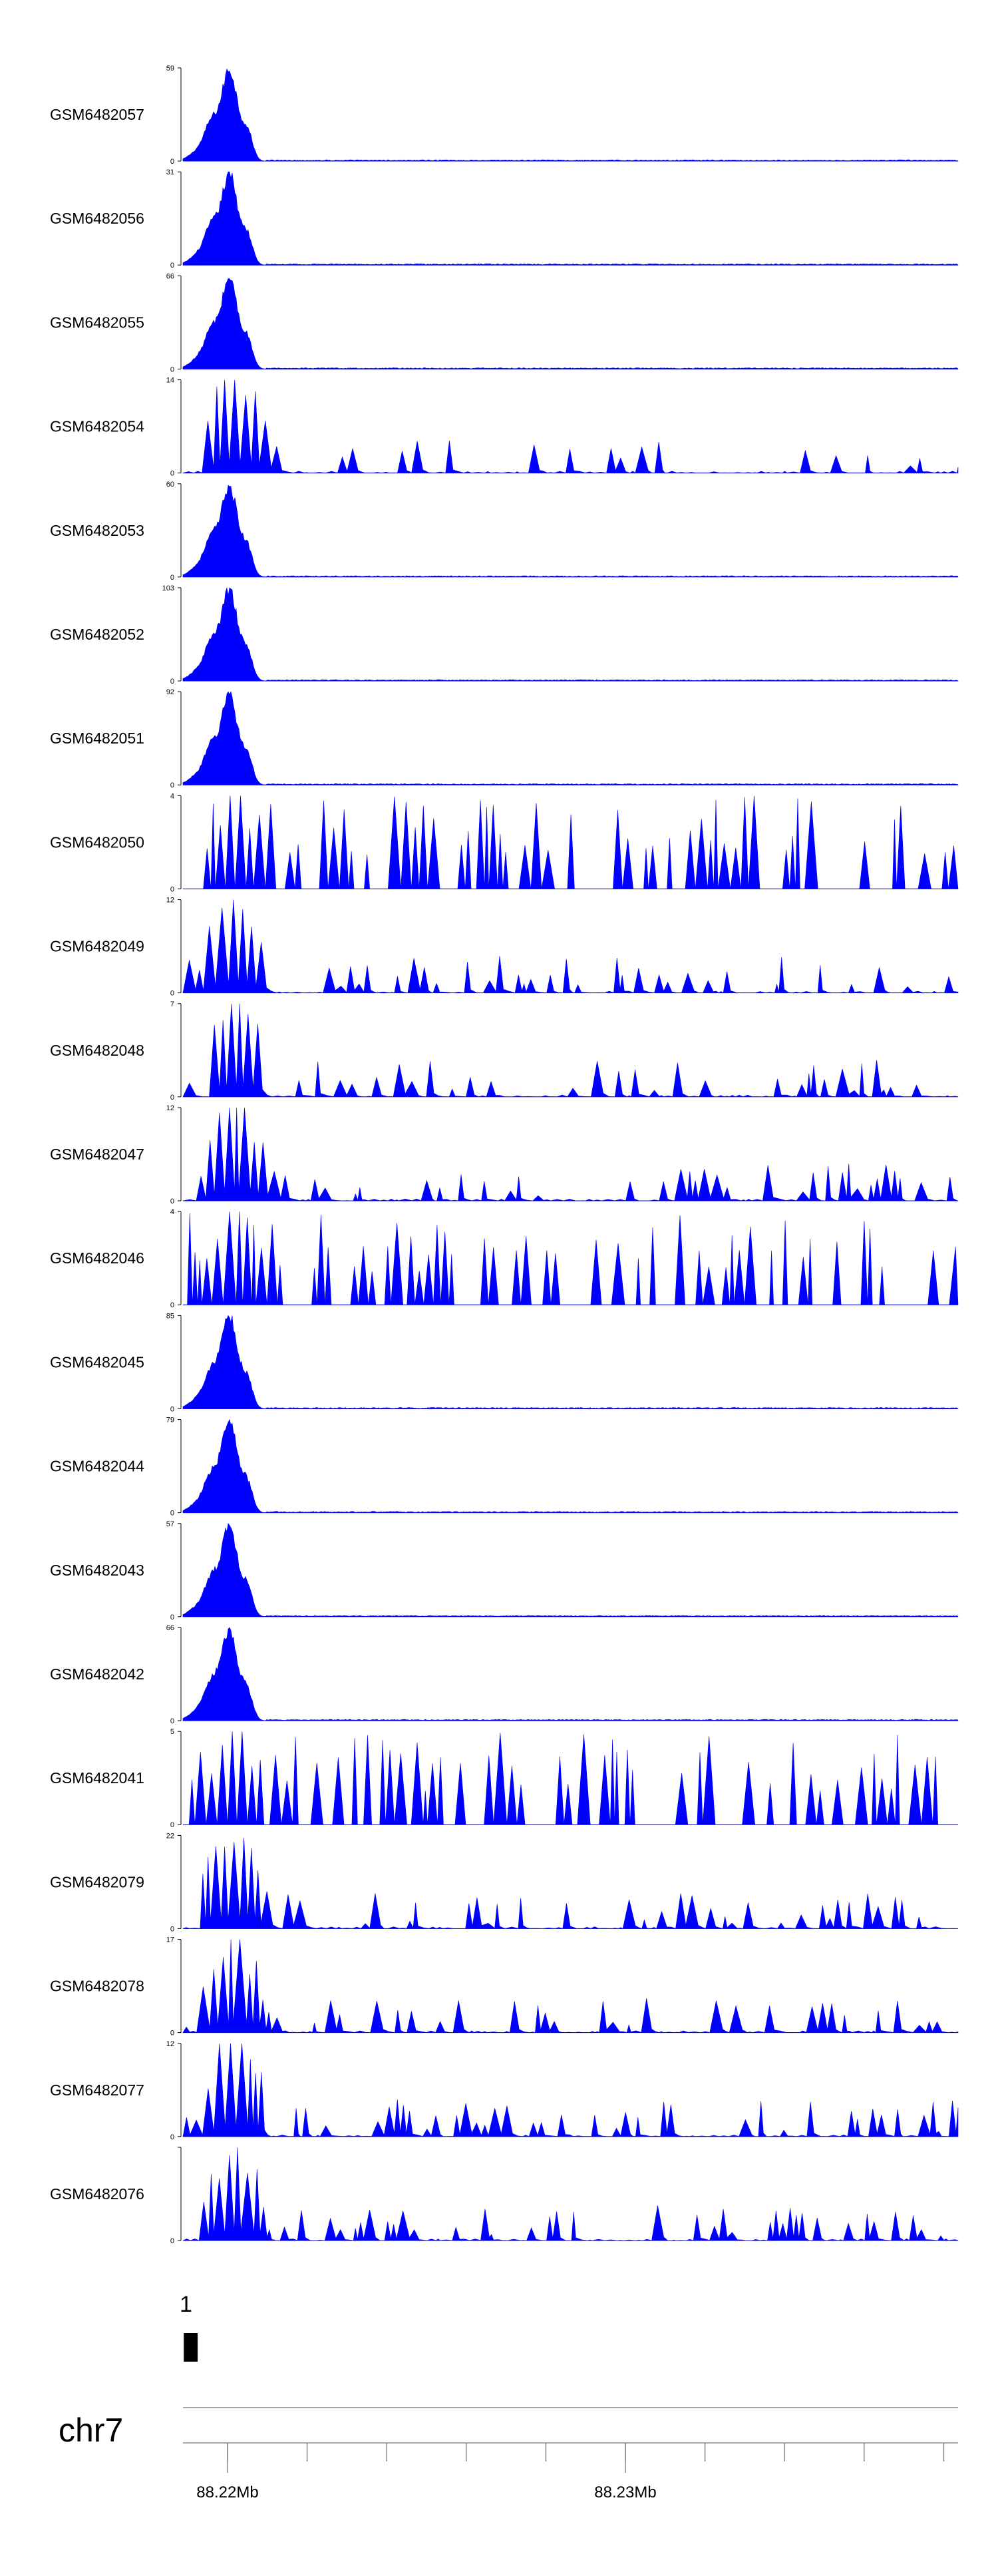  What do you see at coordinates (170, 381) in the screenshot?
I see `track-ymax-label: 14` at bounding box center [170, 381].